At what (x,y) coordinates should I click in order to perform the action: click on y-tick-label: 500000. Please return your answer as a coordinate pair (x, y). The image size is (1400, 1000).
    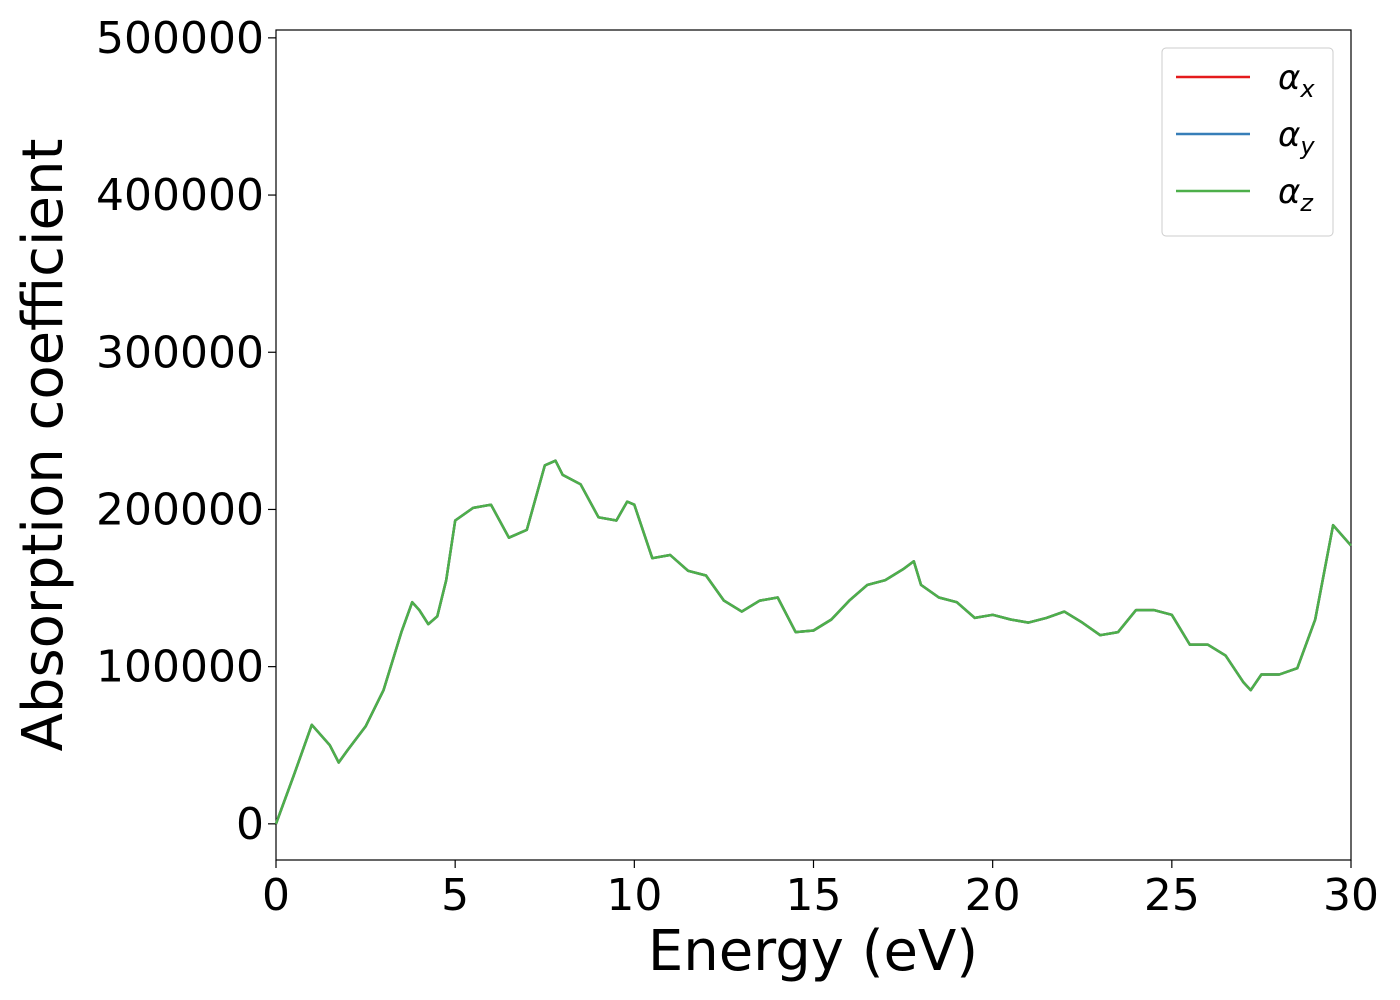
    Looking at the image, I should click on (180, 38).